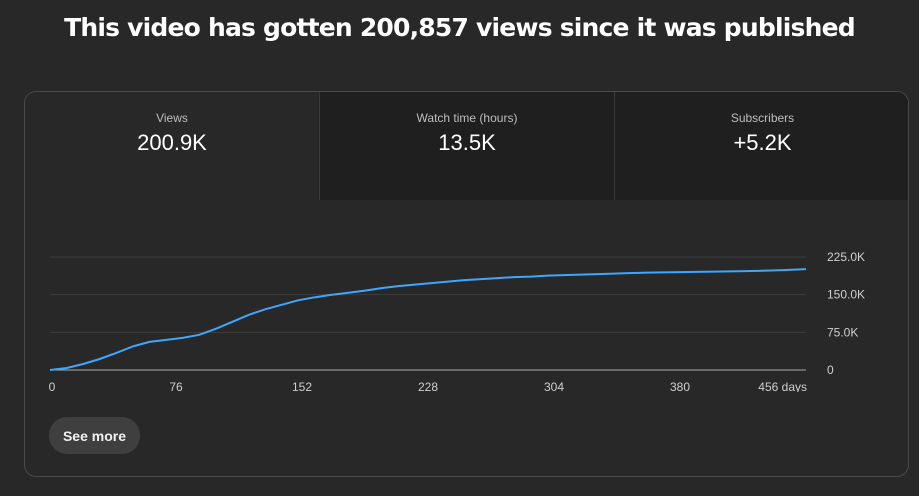 This screenshot has height=496, width=919. What do you see at coordinates (302, 386) in the screenshot?
I see `x-tick-label: 152` at bounding box center [302, 386].